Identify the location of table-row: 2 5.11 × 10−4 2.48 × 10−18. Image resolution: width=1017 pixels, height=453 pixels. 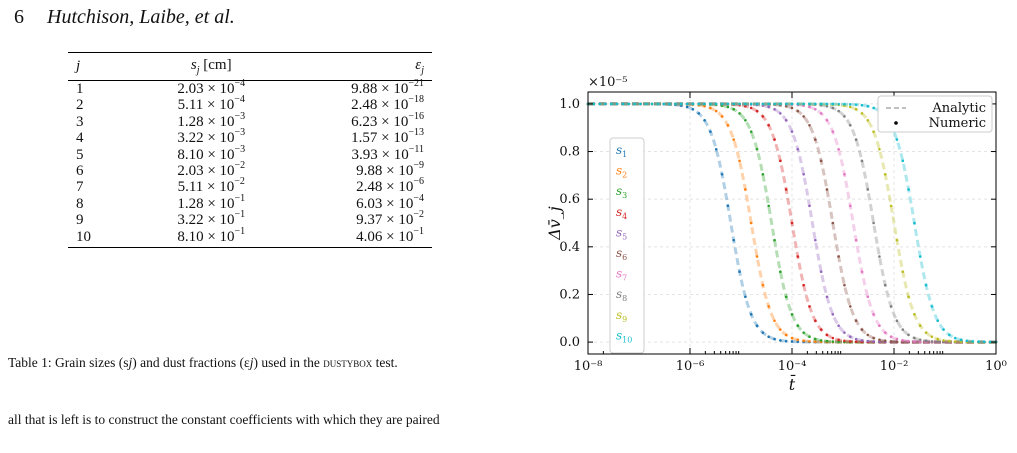
(250, 104).